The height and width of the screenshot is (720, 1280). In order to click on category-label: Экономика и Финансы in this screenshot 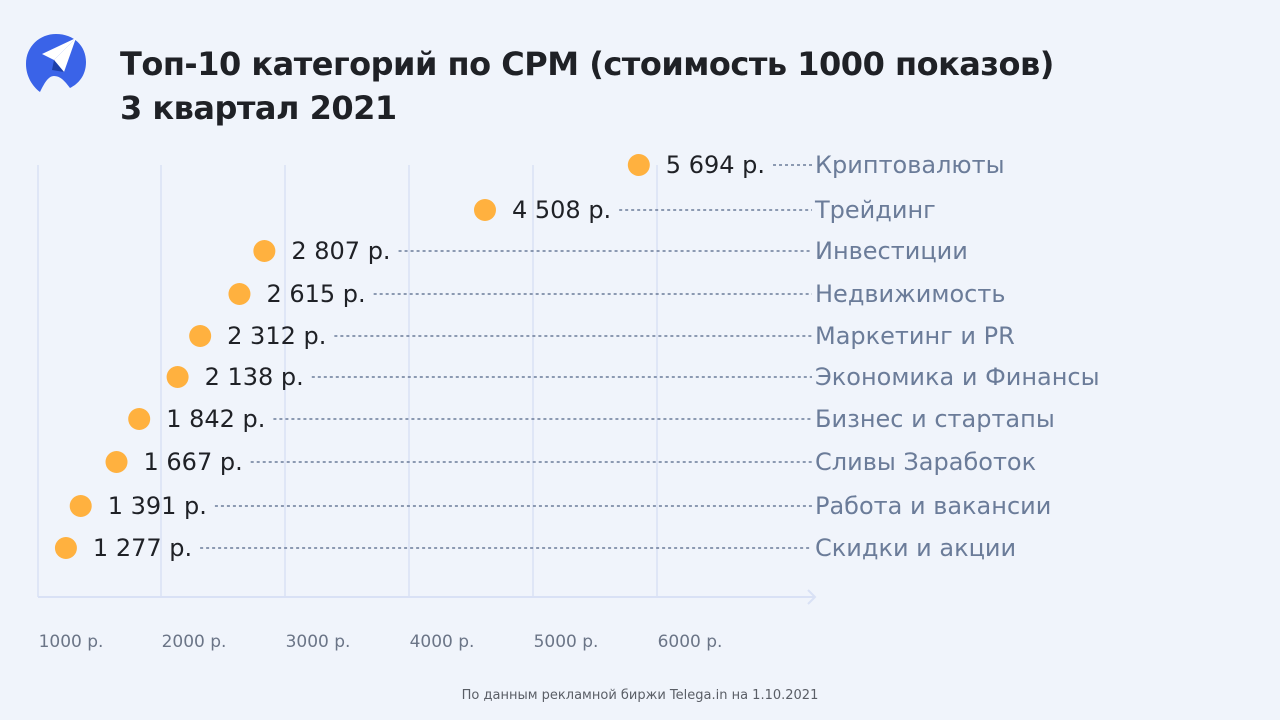, I will do `click(957, 377)`.